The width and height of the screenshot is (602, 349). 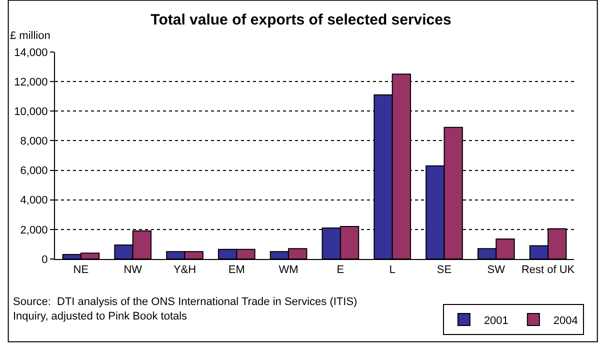 I want to click on legend-label: 2001, so click(x=496, y=320).